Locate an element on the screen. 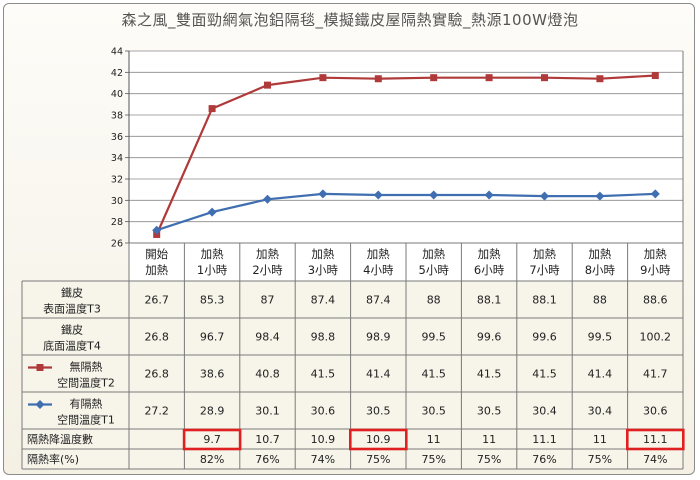 This screenshot has height=480, width=700. table-cell: 100.2 is located at coordinates (656, 337).